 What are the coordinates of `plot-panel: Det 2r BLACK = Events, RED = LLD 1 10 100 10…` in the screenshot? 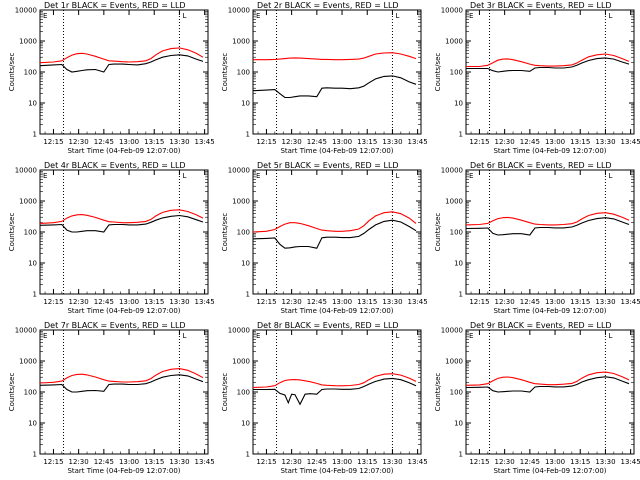 It's located at (324, 78).